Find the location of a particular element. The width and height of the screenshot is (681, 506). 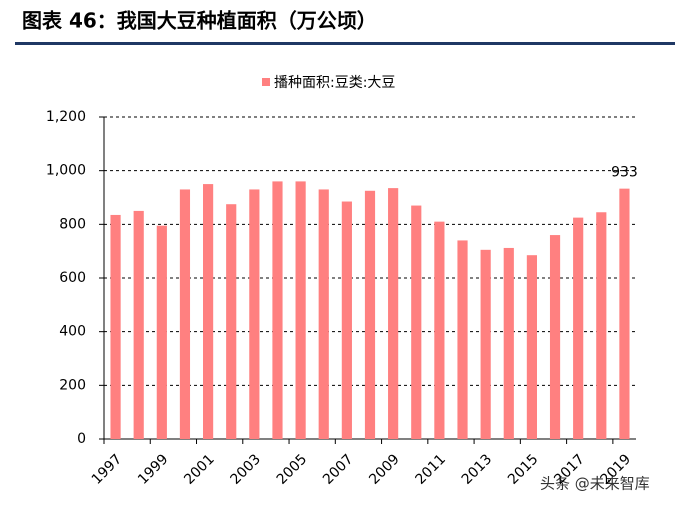

x-tick-label: 2015 is located at coordinates (523, 469).